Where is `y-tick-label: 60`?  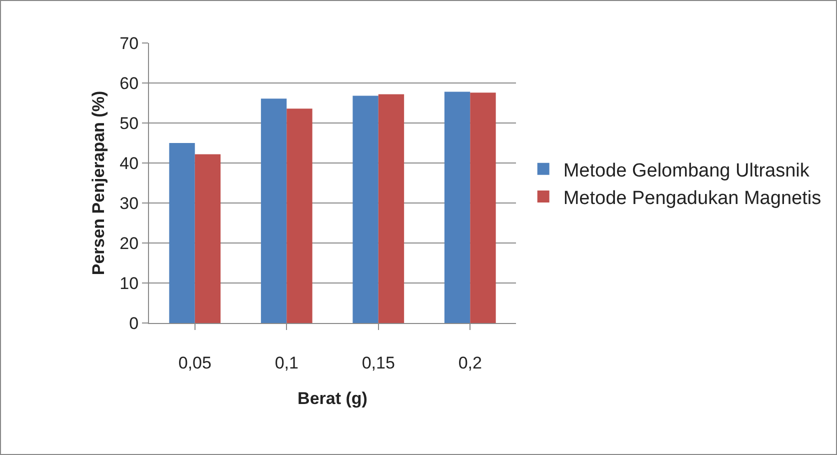
y-tick-label: 60 is located at coordinates (129, 83).